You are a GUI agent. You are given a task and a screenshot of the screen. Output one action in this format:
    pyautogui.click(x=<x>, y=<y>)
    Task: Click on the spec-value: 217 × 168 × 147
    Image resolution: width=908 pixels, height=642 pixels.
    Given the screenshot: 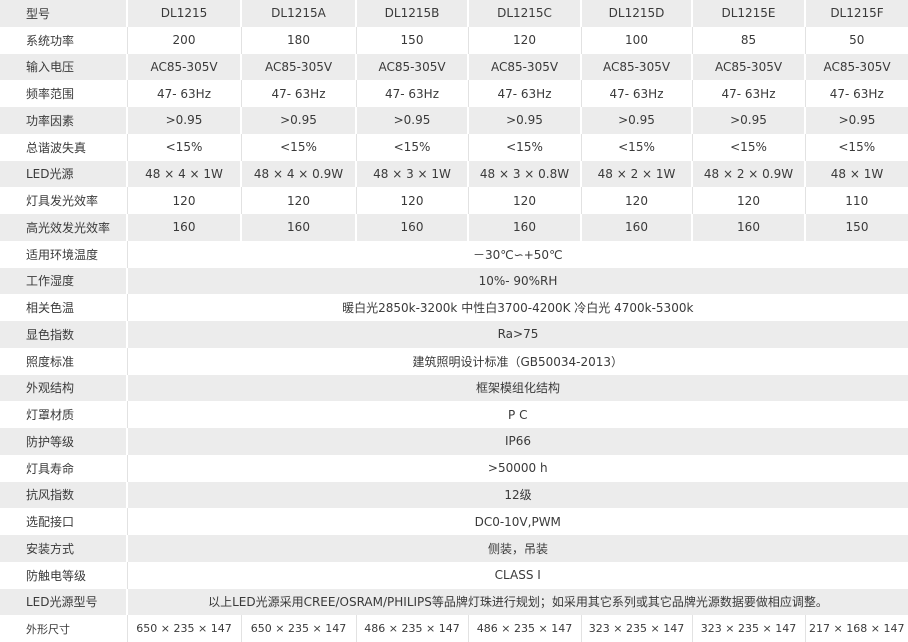 What is the action you would take?
    pyautogui.click(x=856, y=628)
    